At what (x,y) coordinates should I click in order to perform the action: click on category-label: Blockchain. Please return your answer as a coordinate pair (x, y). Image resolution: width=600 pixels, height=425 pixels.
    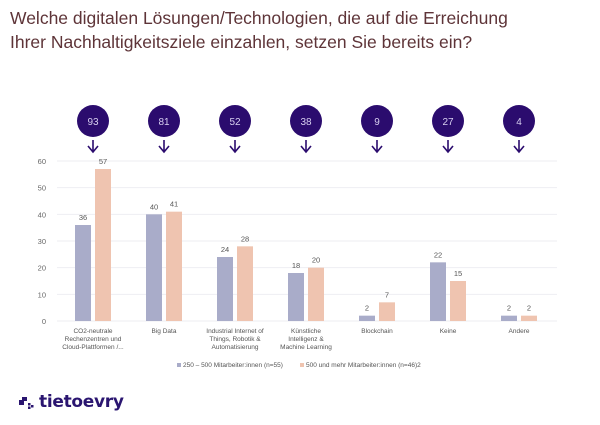
    Looking at the image, I should click on (377, 331).